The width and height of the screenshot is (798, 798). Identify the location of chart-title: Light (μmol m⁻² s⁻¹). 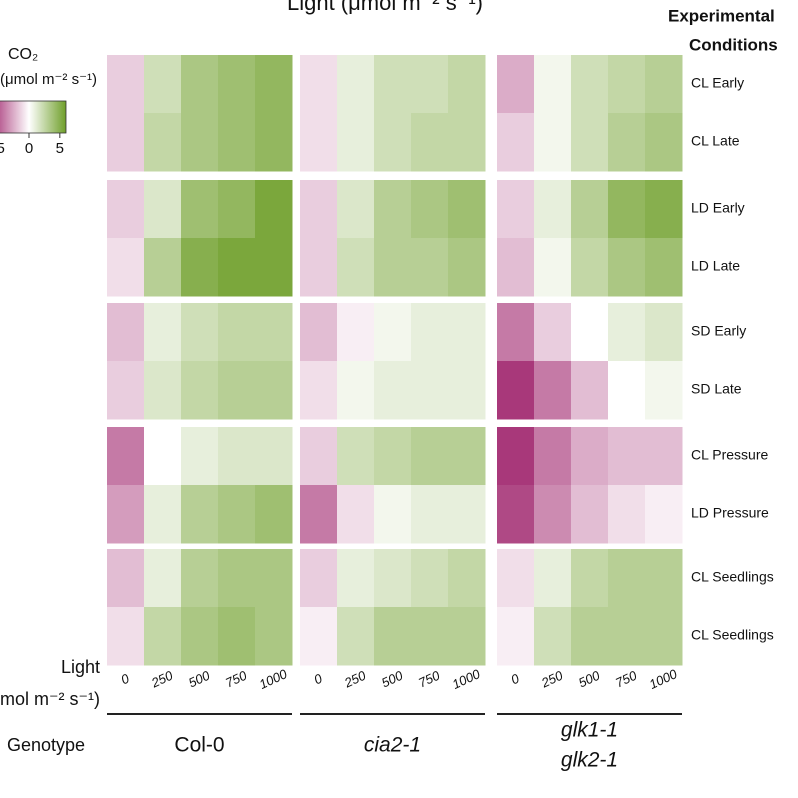
(385, 7).